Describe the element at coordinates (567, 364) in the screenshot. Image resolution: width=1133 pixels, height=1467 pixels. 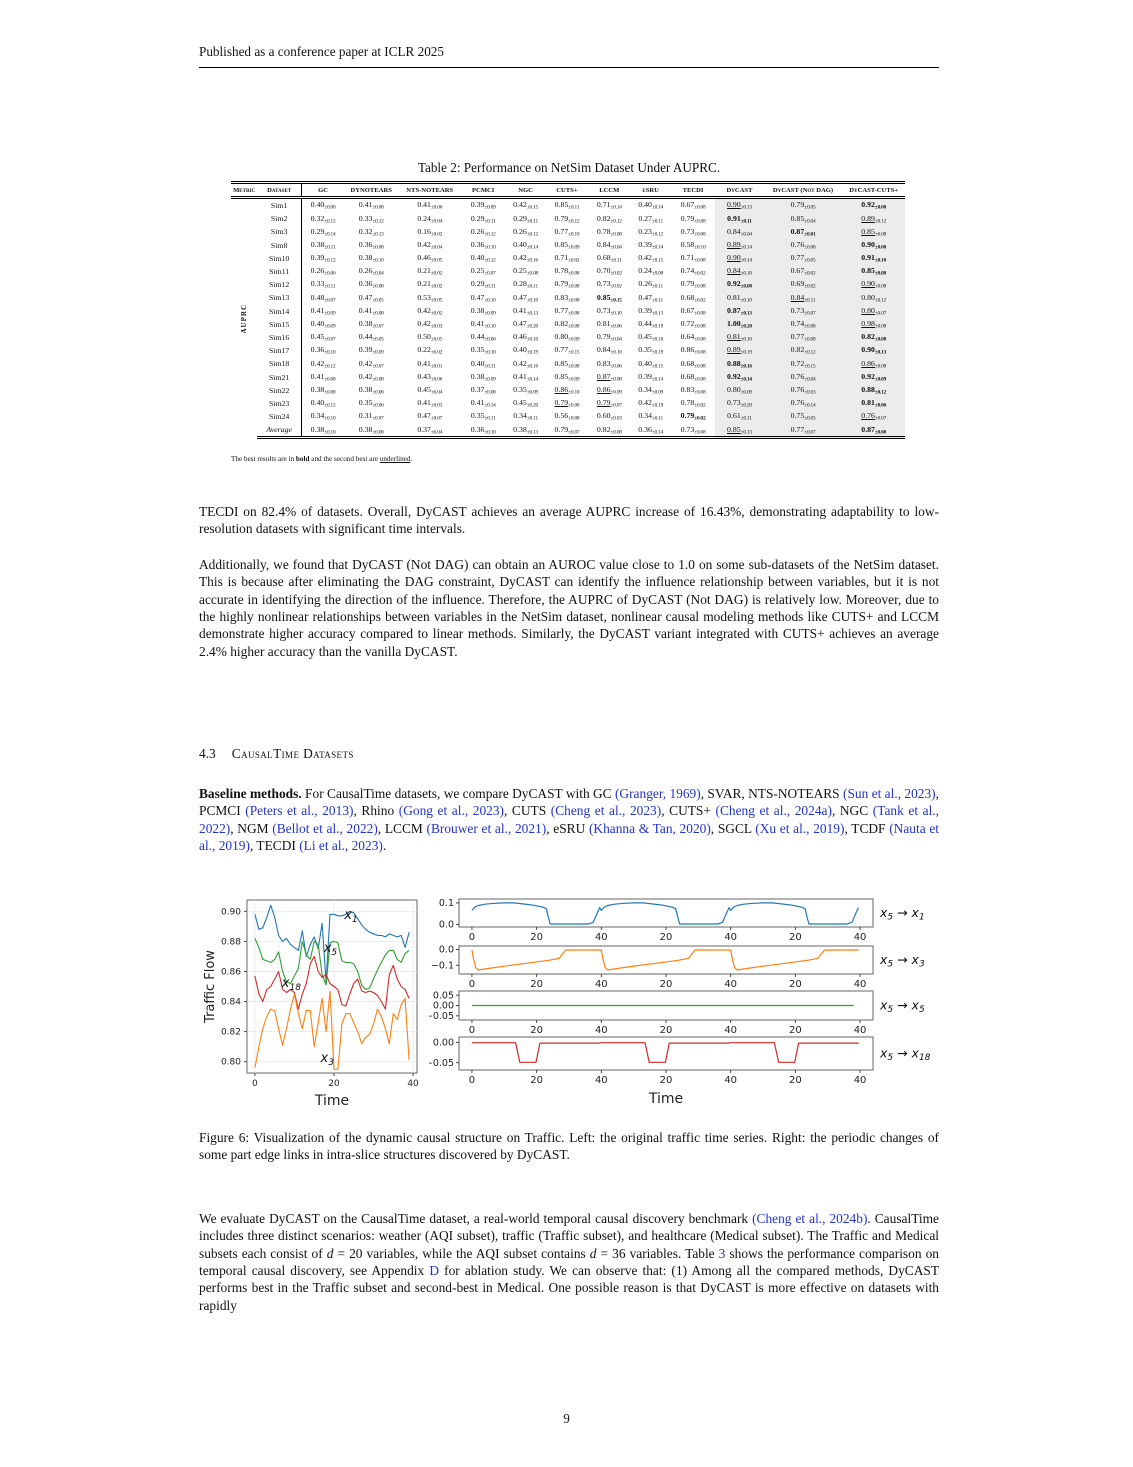
I see `table-cell: 0.85±0.08` at that location.